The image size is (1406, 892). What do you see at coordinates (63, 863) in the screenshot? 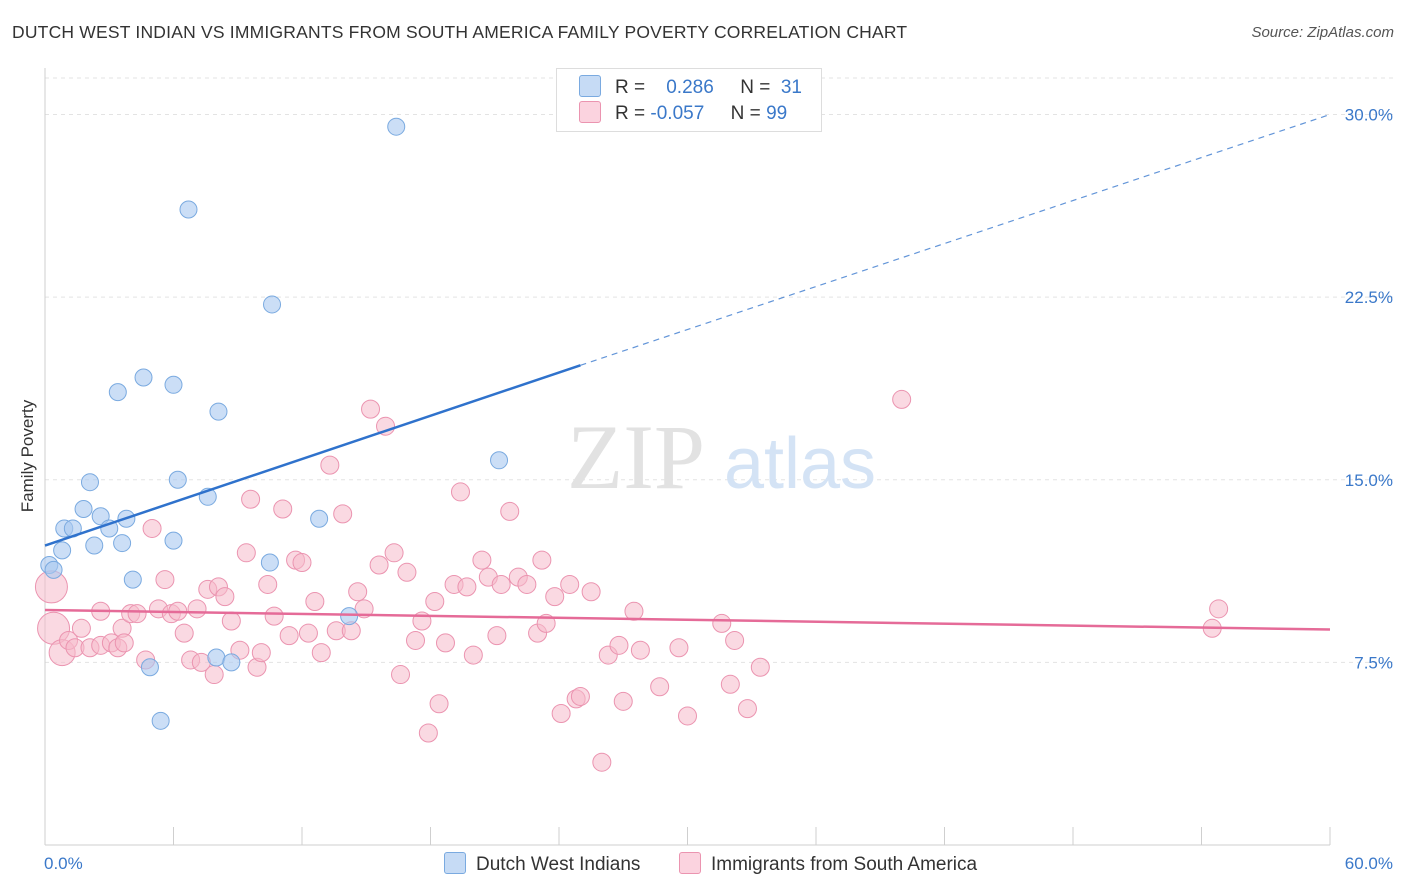
I see `x-tick-label: 0.0%` at bounding box center [63, 863].